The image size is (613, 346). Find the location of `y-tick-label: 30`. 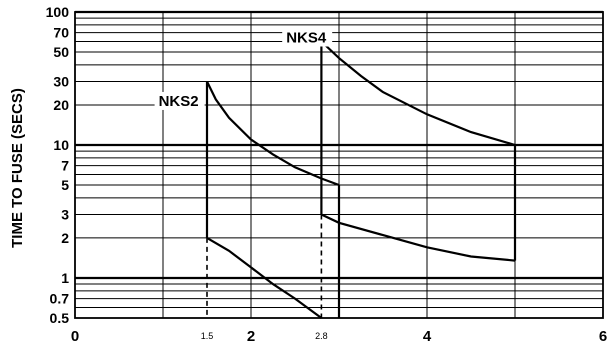

y-tick-label: 30 is located at coordinates (61, 82).